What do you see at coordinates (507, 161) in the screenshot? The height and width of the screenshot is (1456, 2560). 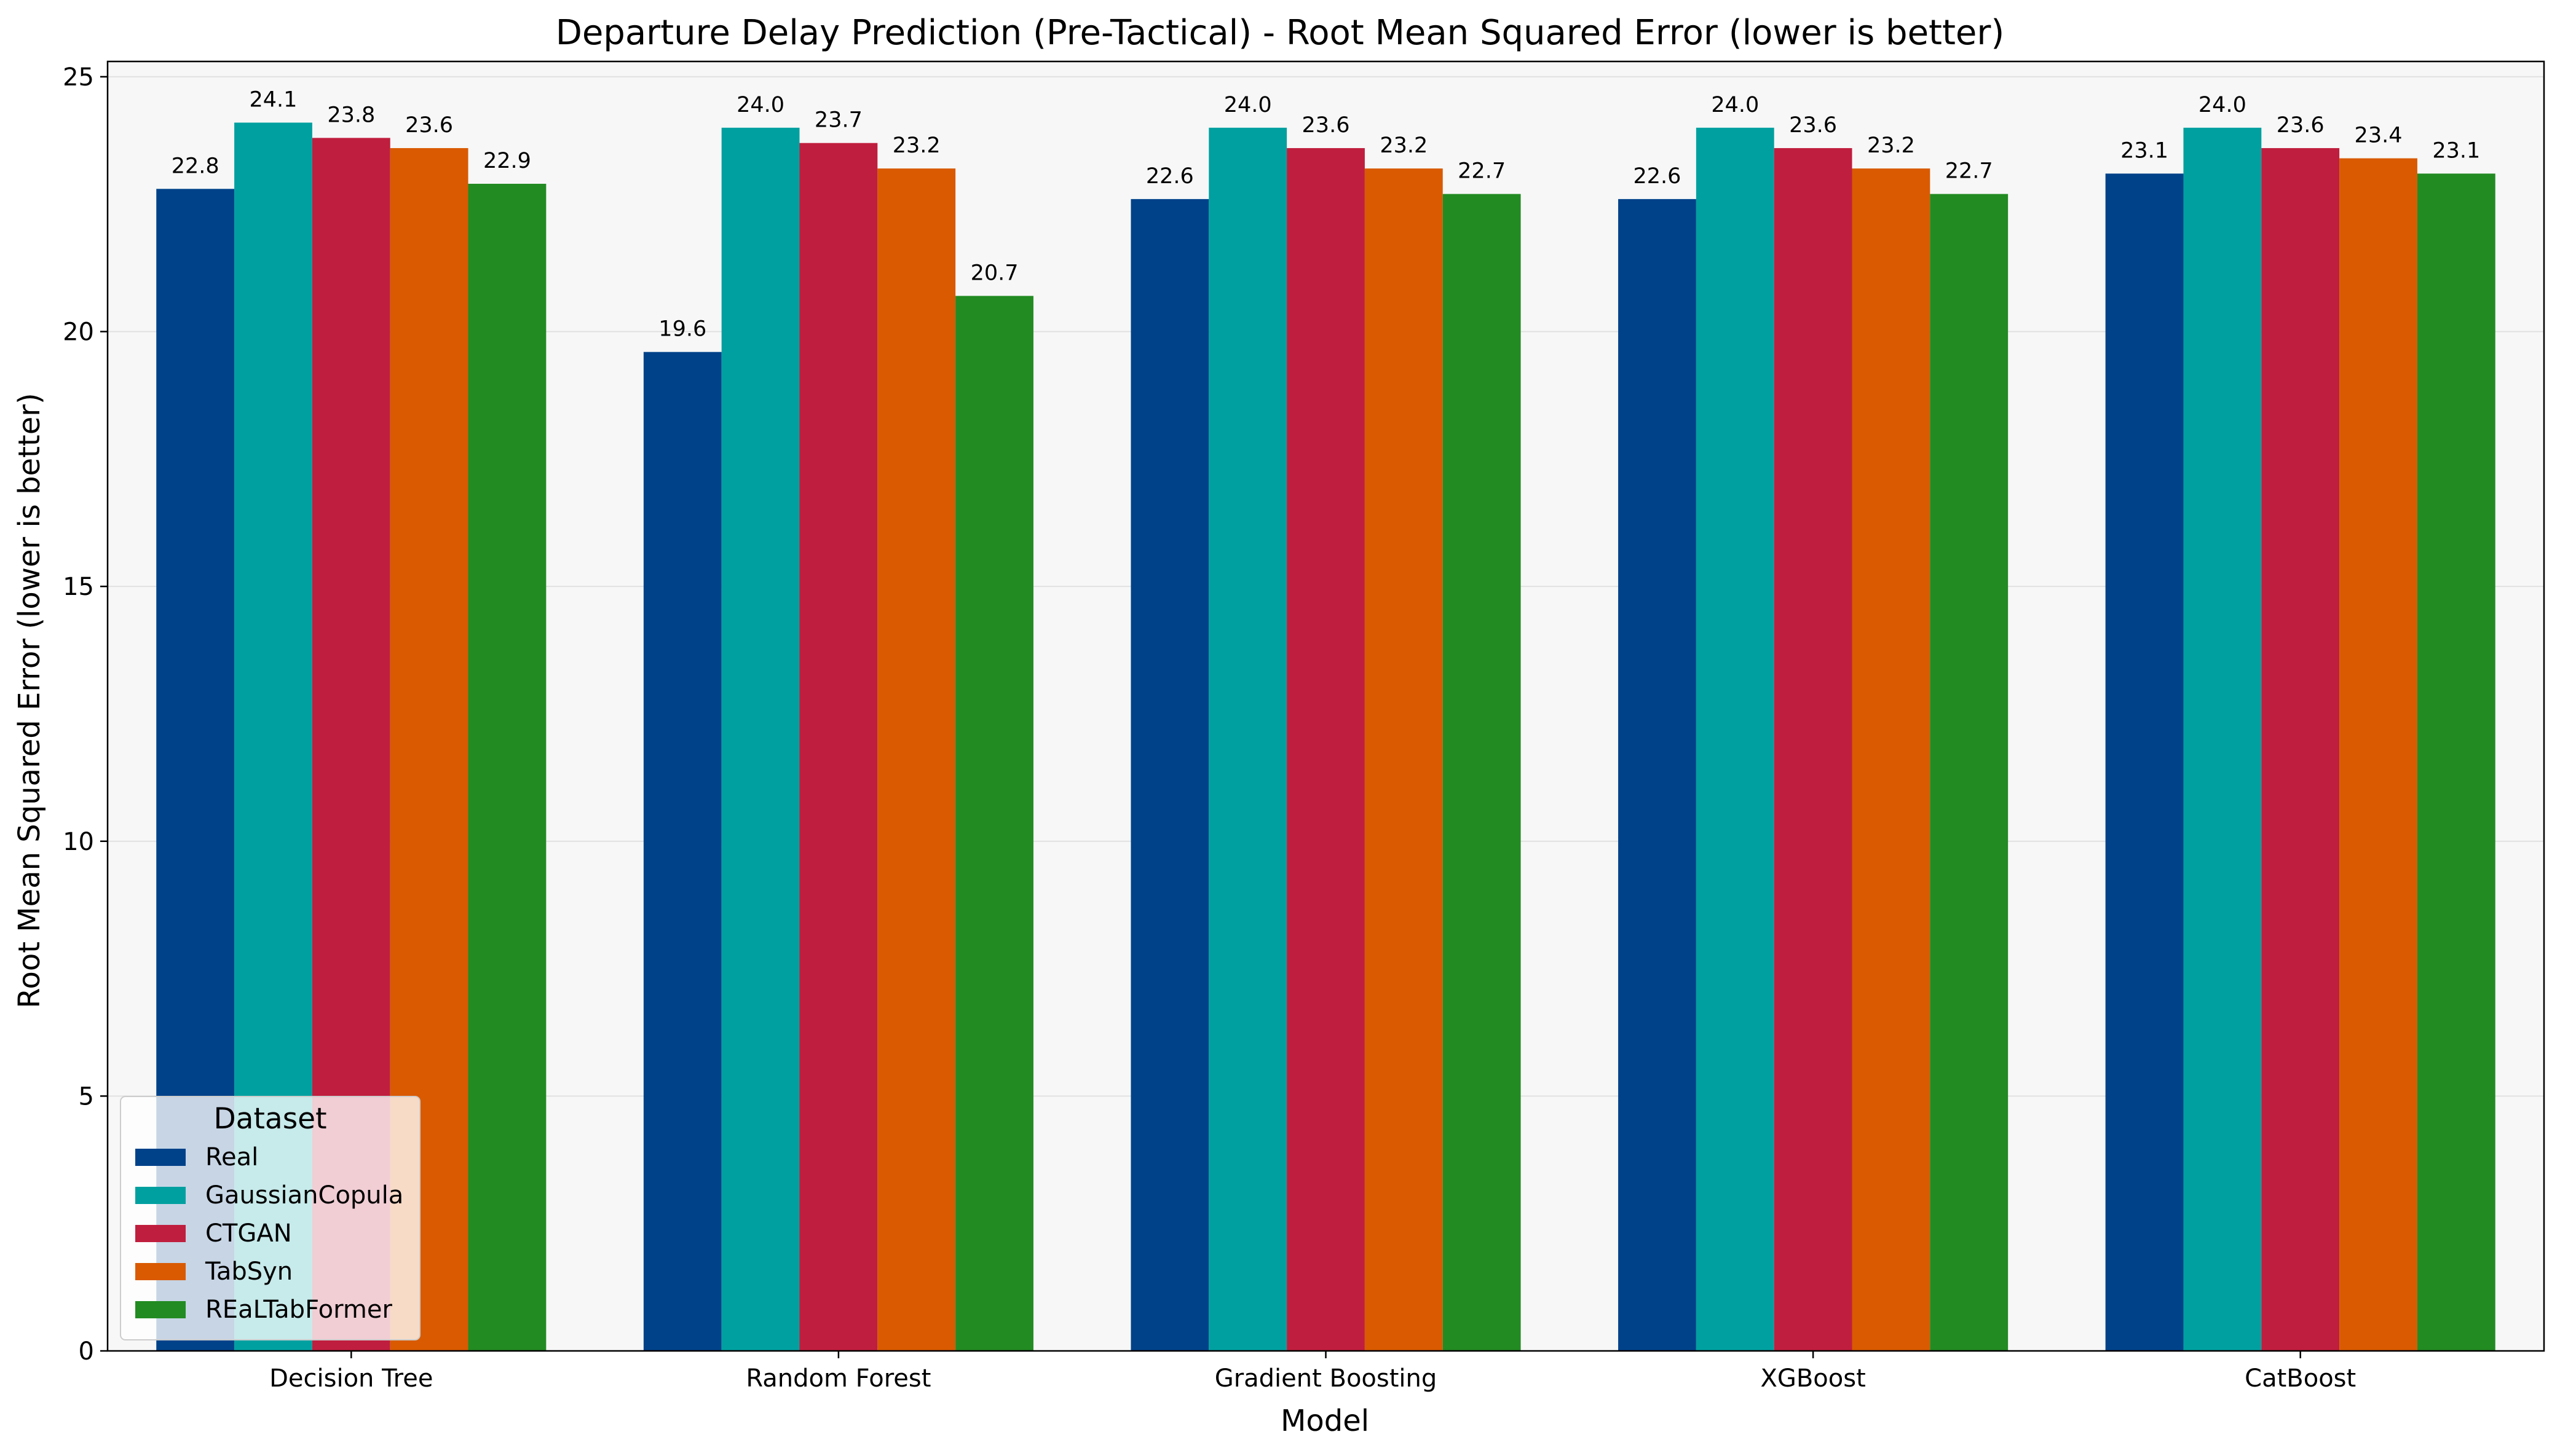 I see `data-label: 22.9` at bounding box center [507, 161].